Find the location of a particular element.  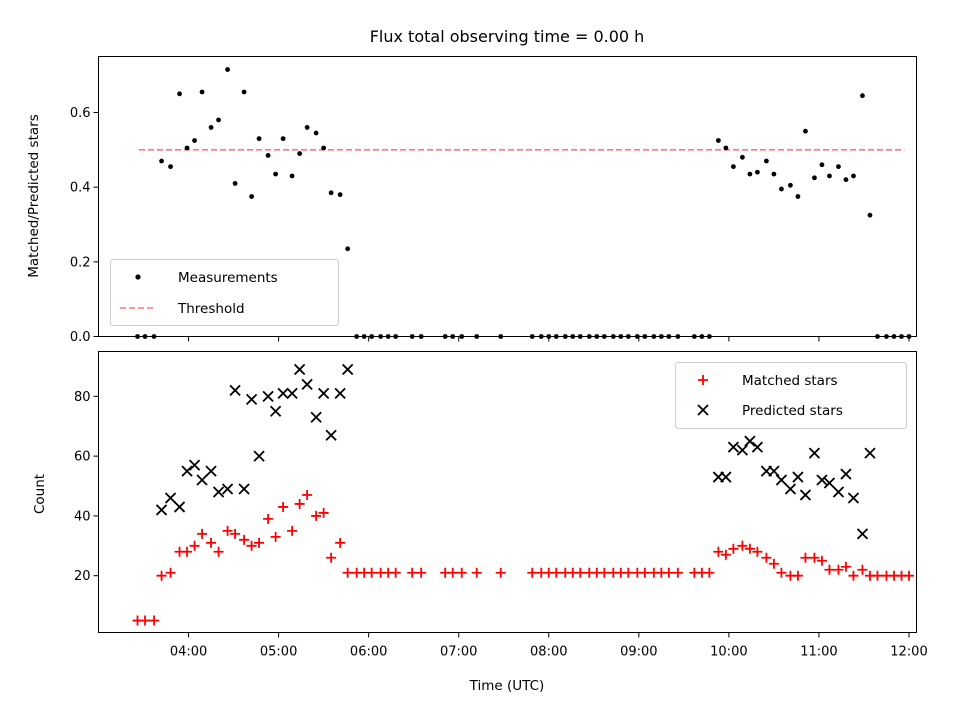

ratio-y-tick-label: 0.6 is located at coordinates (80, 113).